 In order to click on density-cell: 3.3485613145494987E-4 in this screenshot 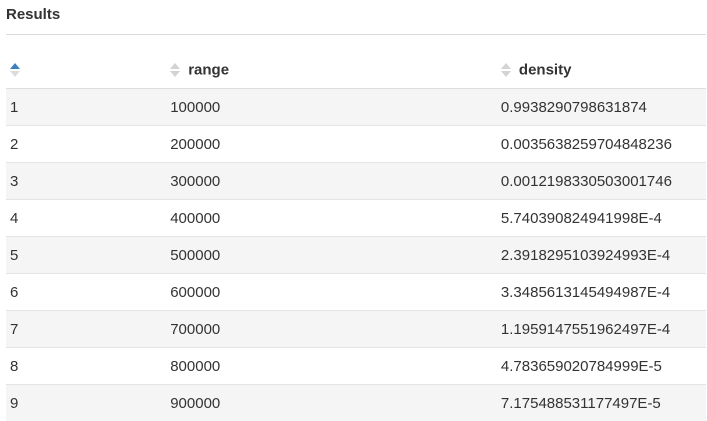, I will do `click(601, 292)`.